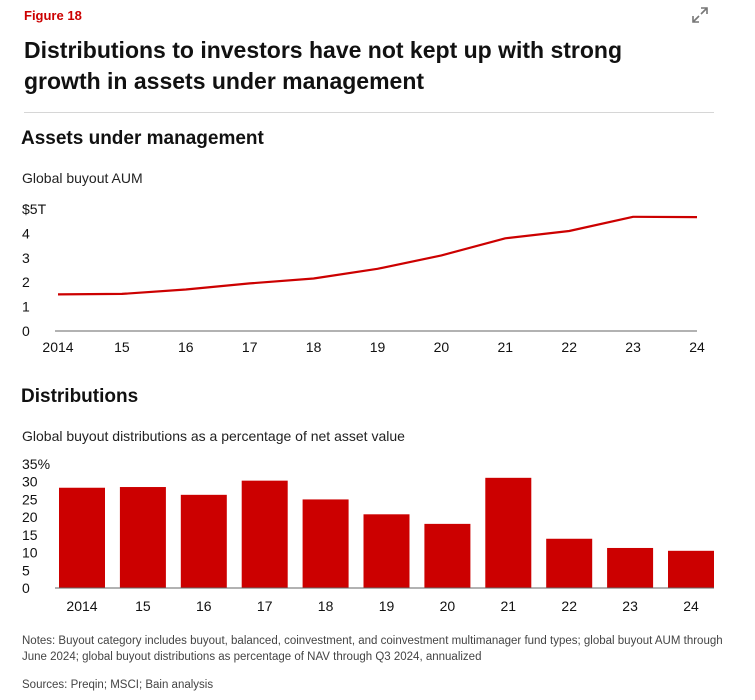  I want to click on y-tick-label: 2, so click(26, 282).